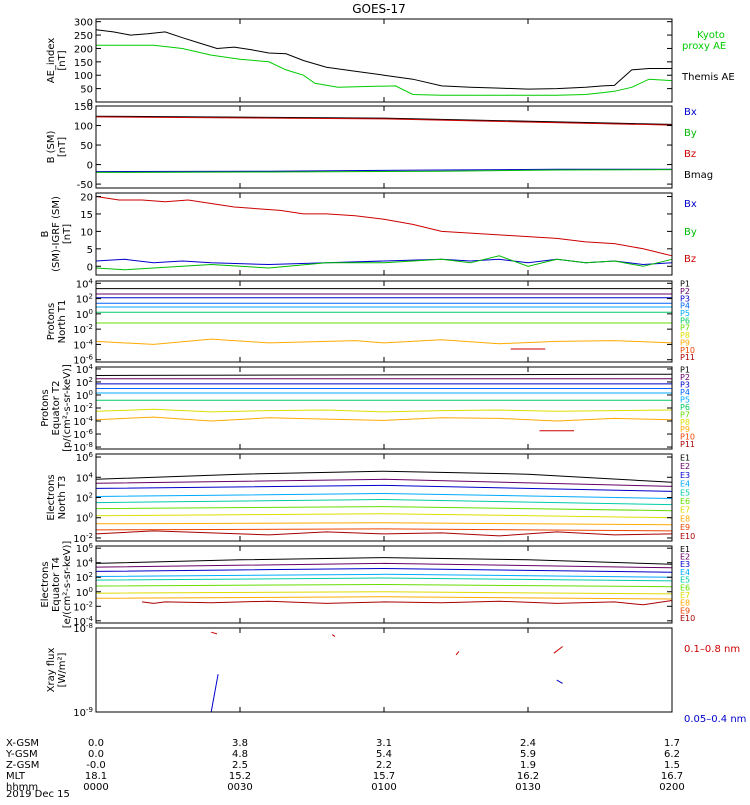 Image resolution: width=750 pixels, height=805 pixels. What do you see at coordinates (687, 350) in the screenshot?
I see `legend-item-4-10: P10` at bounding box center [687, 350].